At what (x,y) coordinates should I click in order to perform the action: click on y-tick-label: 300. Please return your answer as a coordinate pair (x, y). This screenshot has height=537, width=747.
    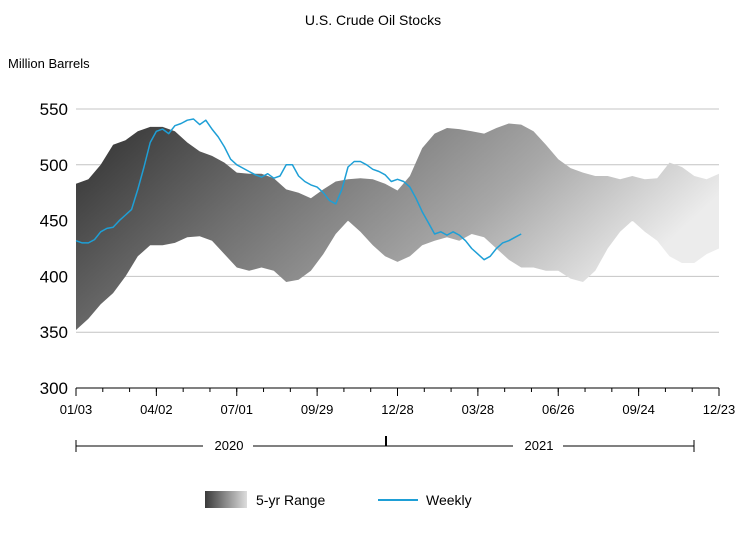
    Looking at the image, I should click on (54, 388).